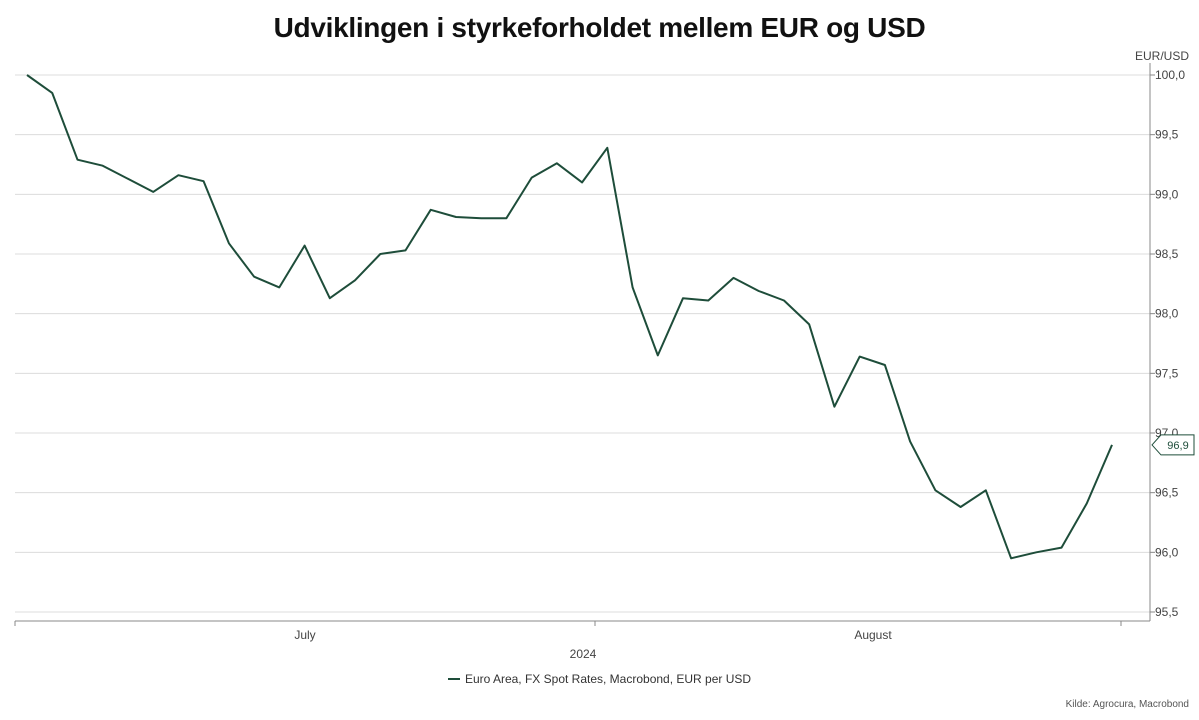  I want to click on x-month-label-july: July, so click(304, 635).